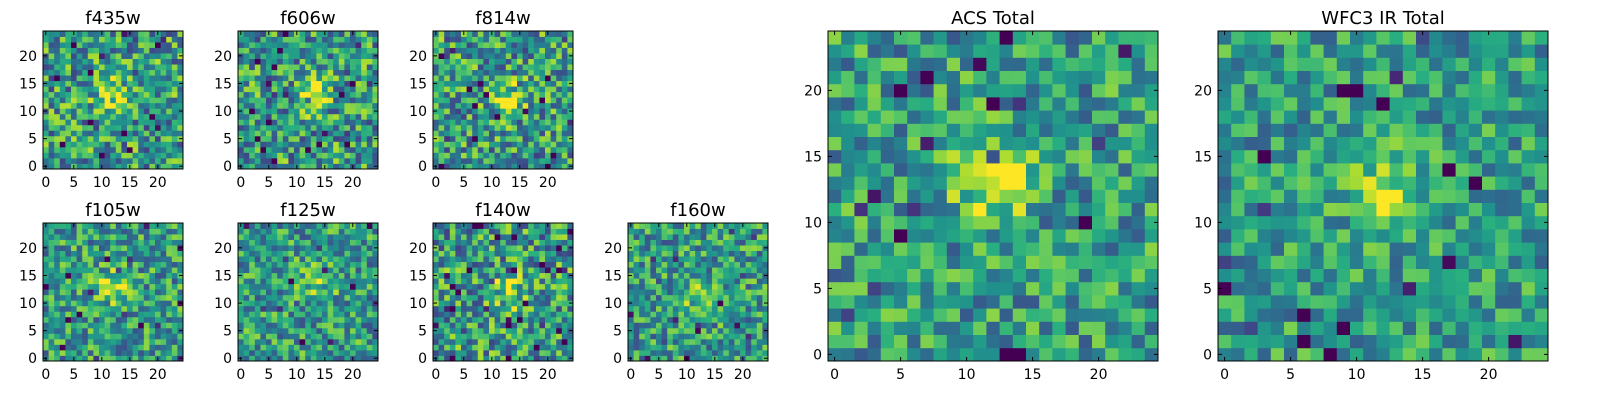 This screenshot has width=1600, height=400. I want to click on y-tick-label: 5, so click(422, 140).